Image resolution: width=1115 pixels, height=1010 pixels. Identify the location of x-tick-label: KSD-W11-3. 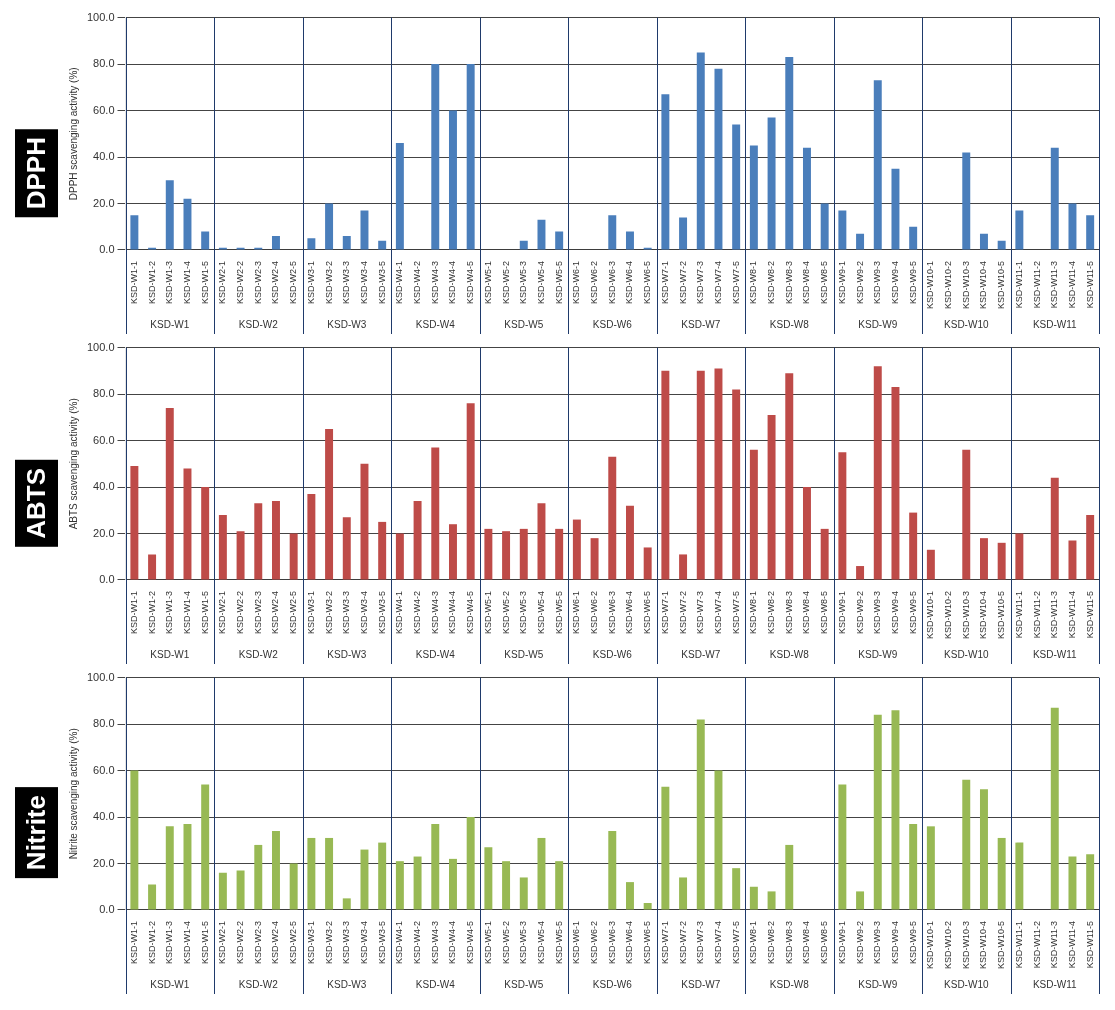
(1054, 284).